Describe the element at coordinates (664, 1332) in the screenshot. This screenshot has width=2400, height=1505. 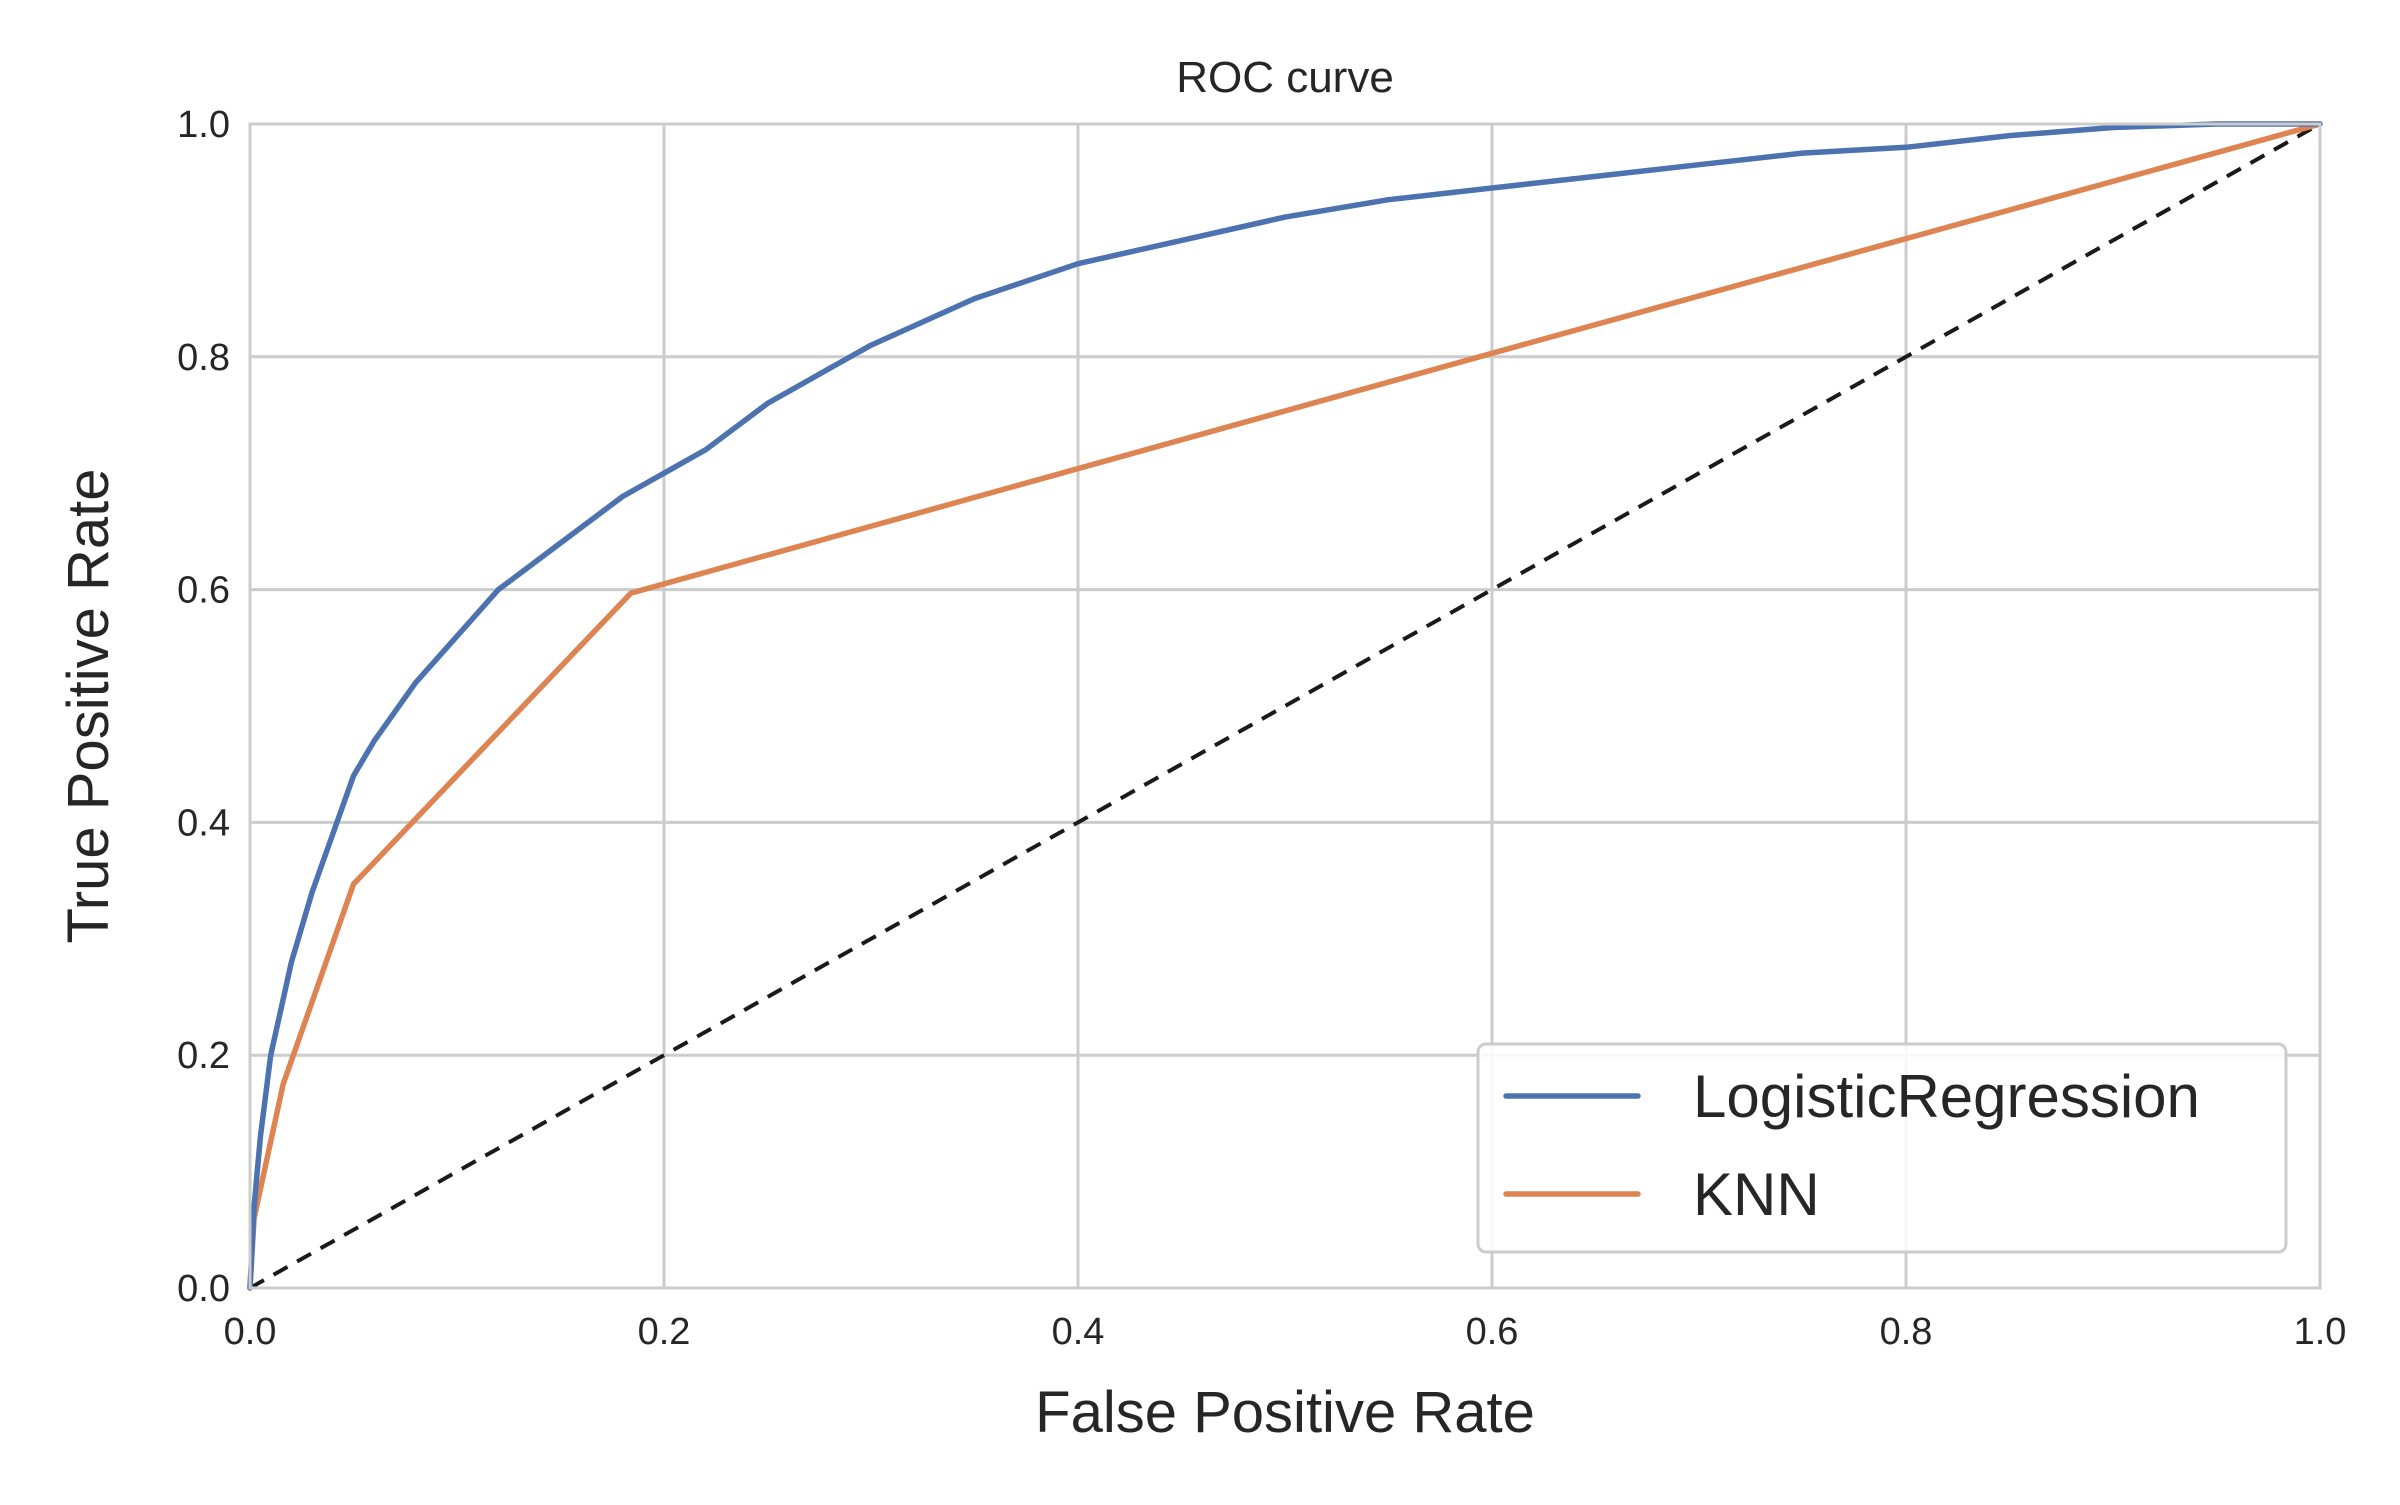
I see `x-tick-label: 0.2` at that location.